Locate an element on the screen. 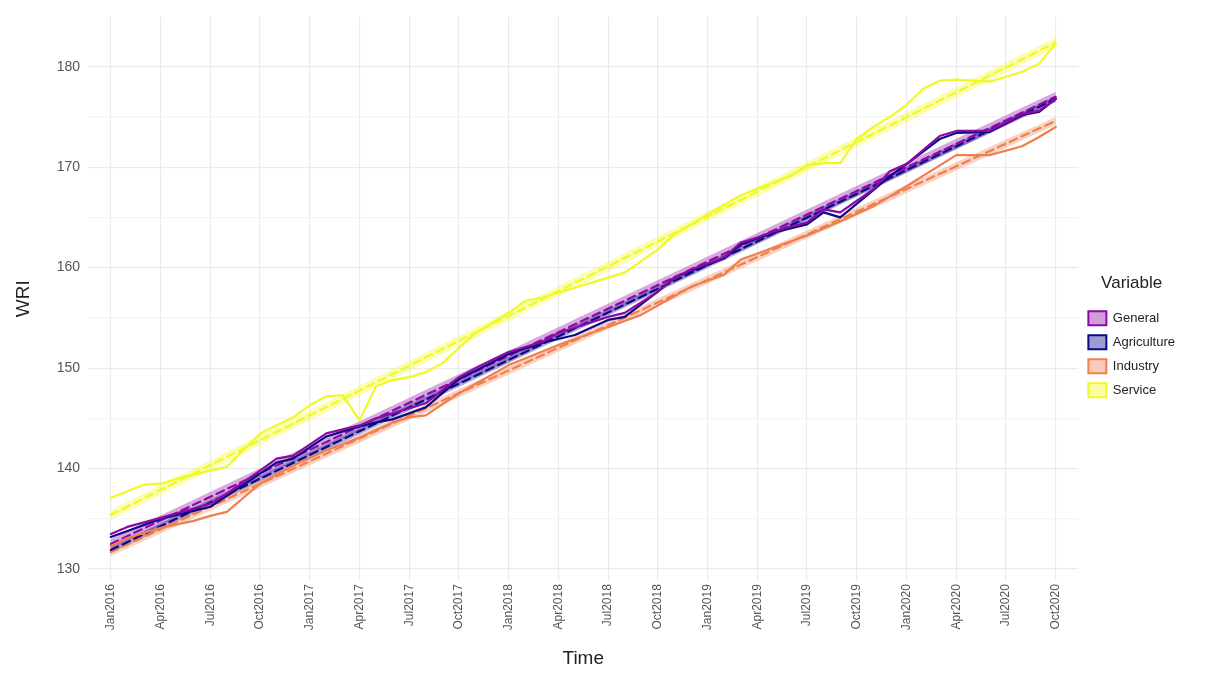 This screenshot has height=678, width=1205. x-tick-label: Oct2020 is located at coordinates (1055, 606).